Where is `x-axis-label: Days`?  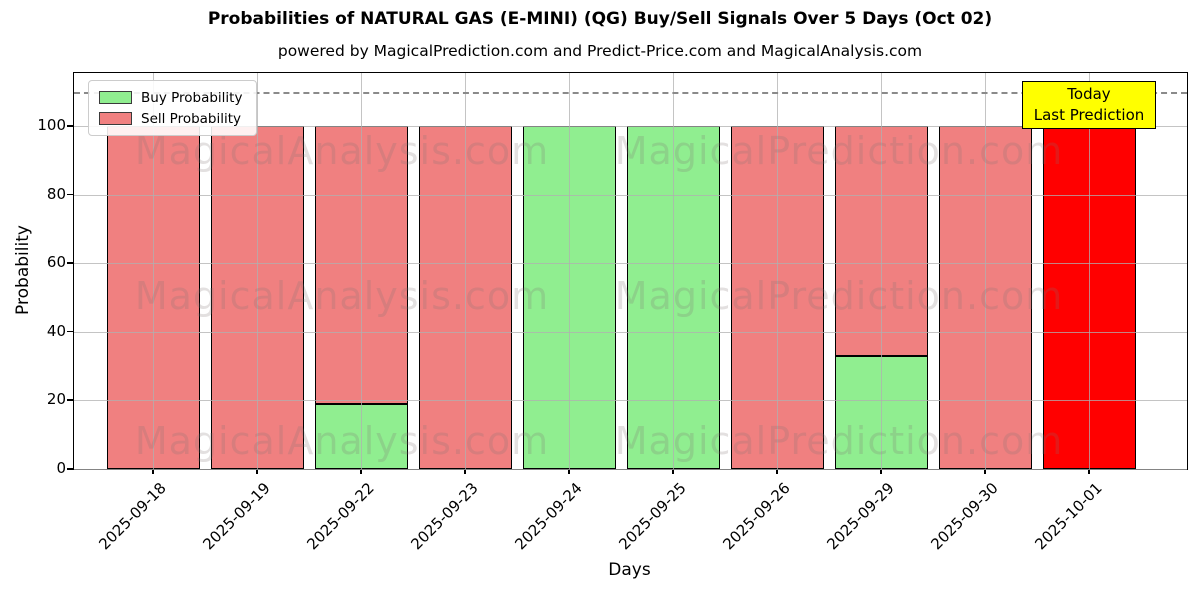 x-axis-label: Days is located at coordinates (629, 570).